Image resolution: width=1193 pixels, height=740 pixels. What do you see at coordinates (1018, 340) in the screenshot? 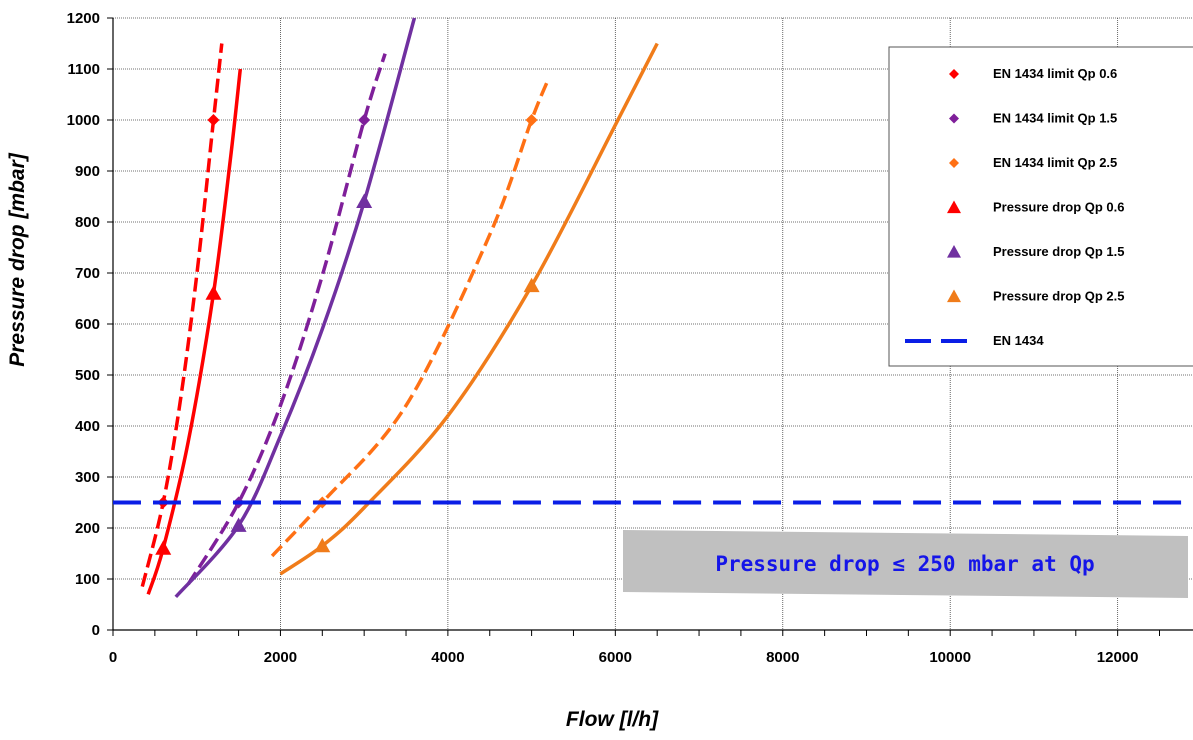
I see `legend-label: EN 1434` at bounding box center [1018, 340].